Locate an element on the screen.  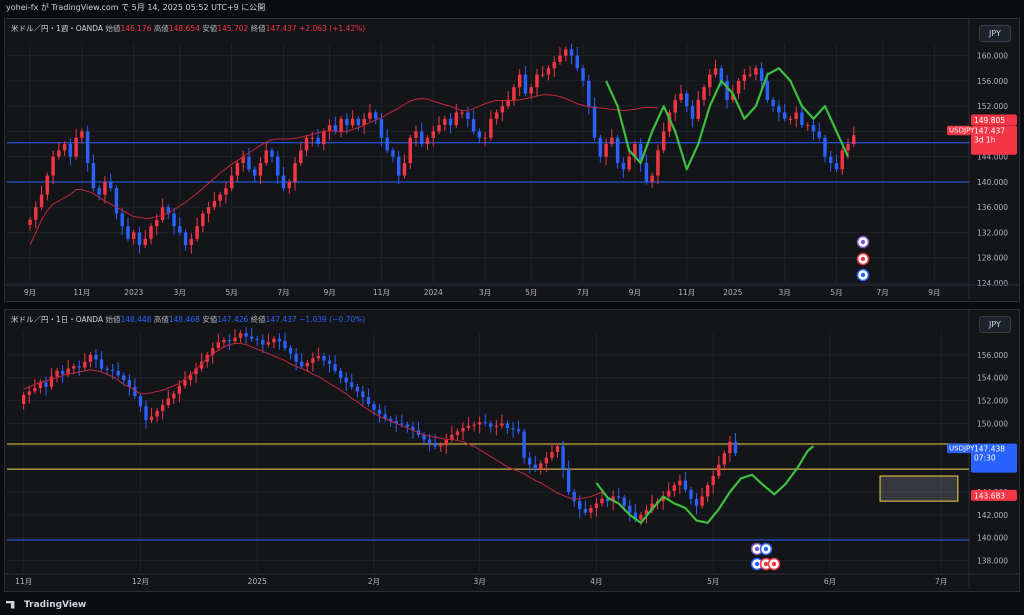
y-tick-label: 160.000 is located at coordinates (992, 56).